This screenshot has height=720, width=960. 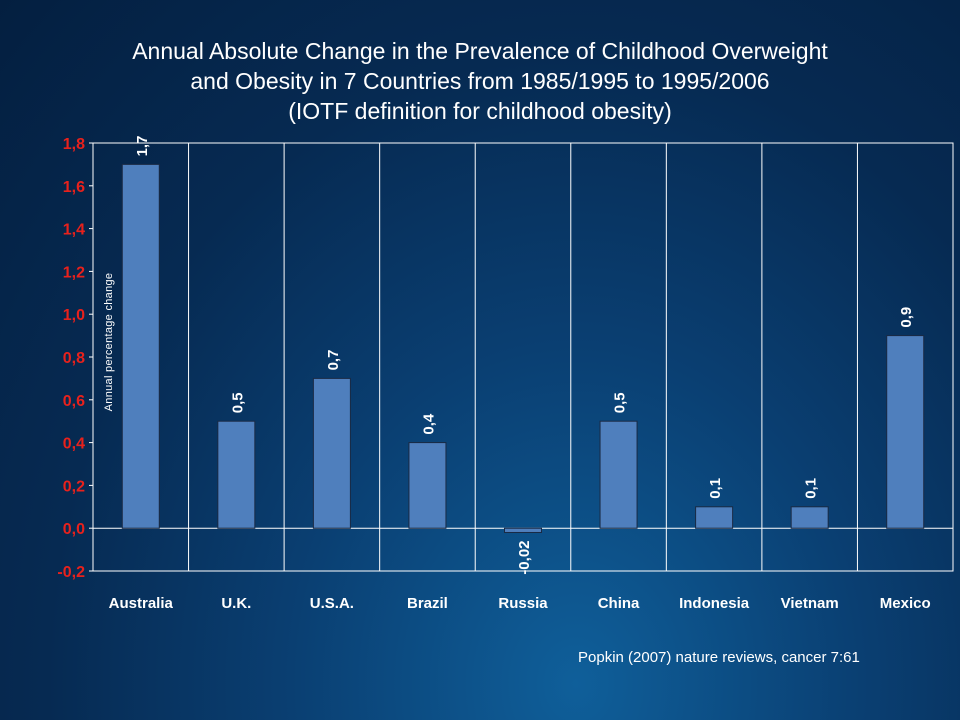 What do you see at coordinates (71, 572) in the screenshot?
I see `y-tick-label: -0,2` at bounding box center [71, 572].